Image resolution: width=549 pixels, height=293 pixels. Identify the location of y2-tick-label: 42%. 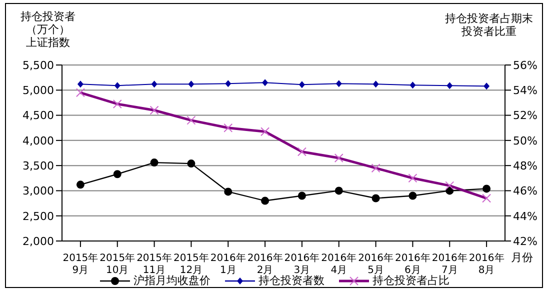
(525, 241).